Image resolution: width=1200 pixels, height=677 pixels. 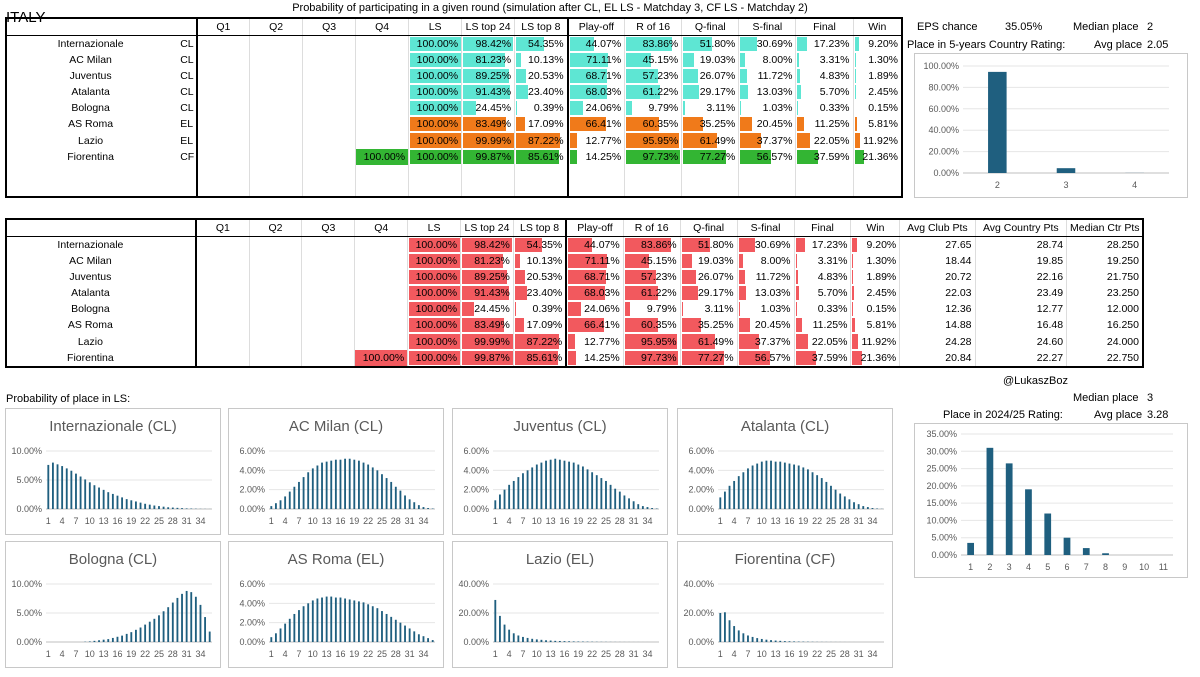 What do you see at coordinates (709, 277) in the screenshot?
I see `cell-q-final: 26.07%` at bounding box center [709, 277].